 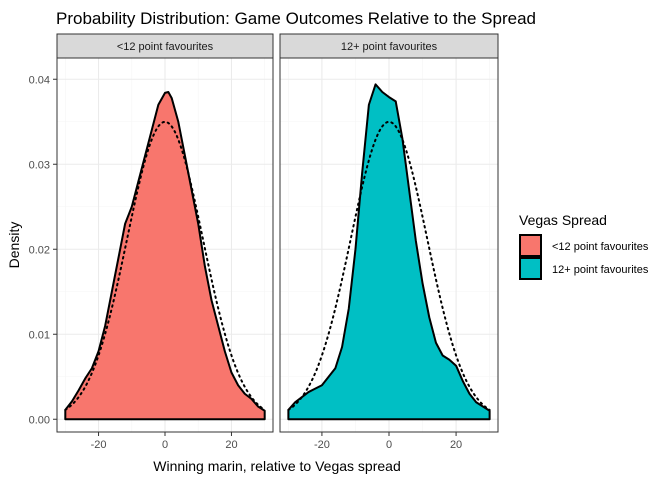 I want to click on facet-strip-label-2: 12+ point favourites, so click(x=389, y=47).